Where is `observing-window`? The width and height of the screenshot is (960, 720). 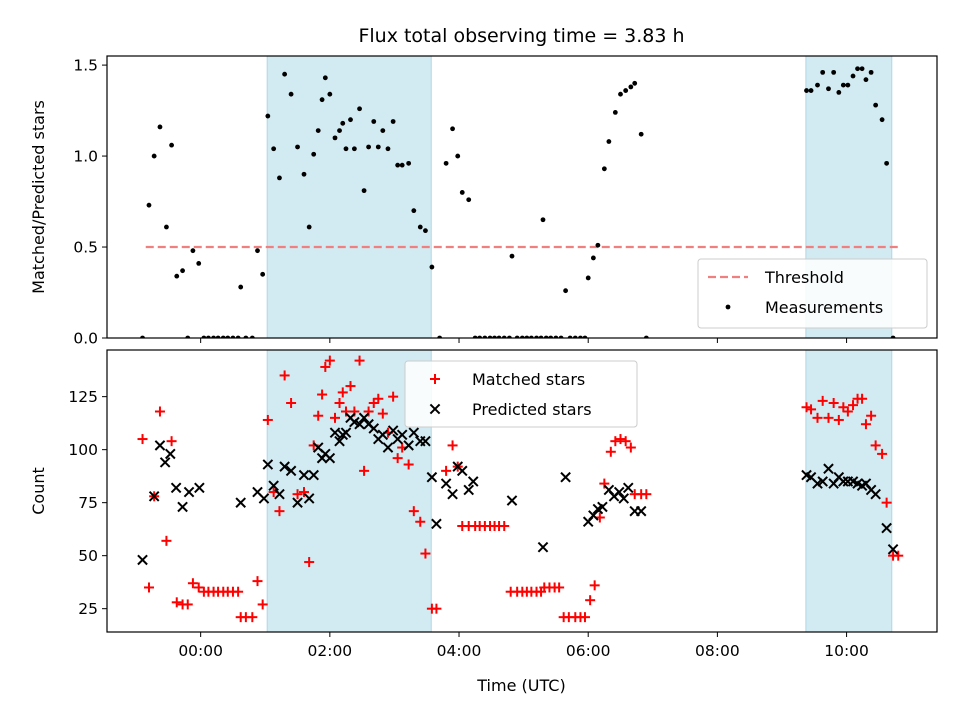 observing-window is located at coordinates (349, 491).